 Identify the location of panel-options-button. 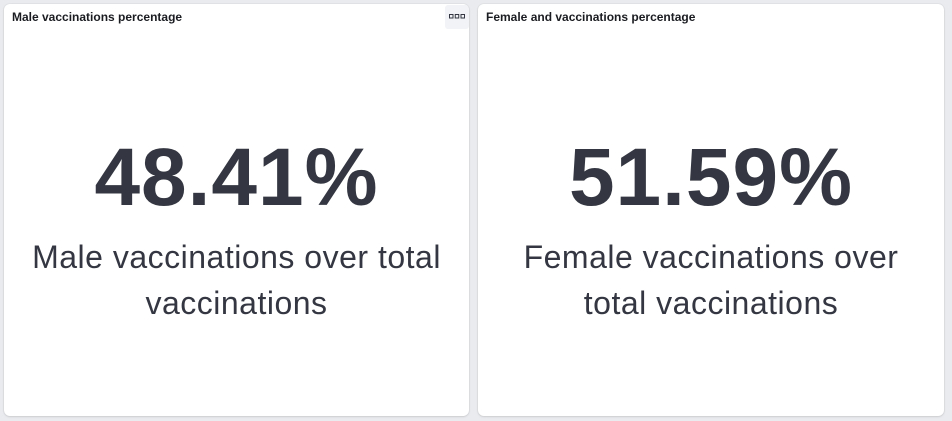
(457, 17).